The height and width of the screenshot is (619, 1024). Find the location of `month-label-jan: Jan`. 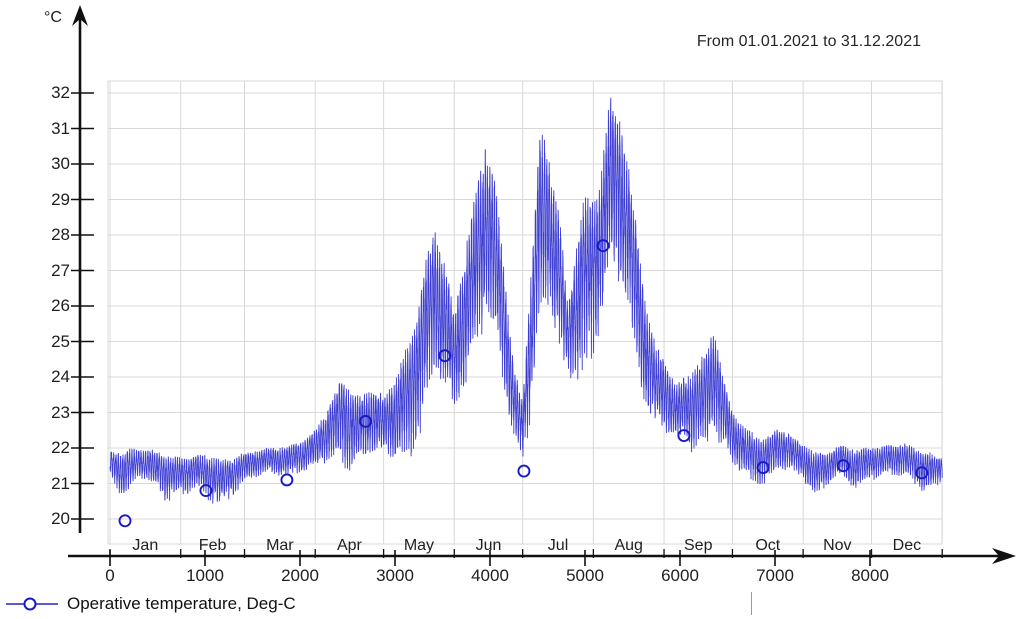

month-label-jan: Jan is located at coordinates (145, 545).